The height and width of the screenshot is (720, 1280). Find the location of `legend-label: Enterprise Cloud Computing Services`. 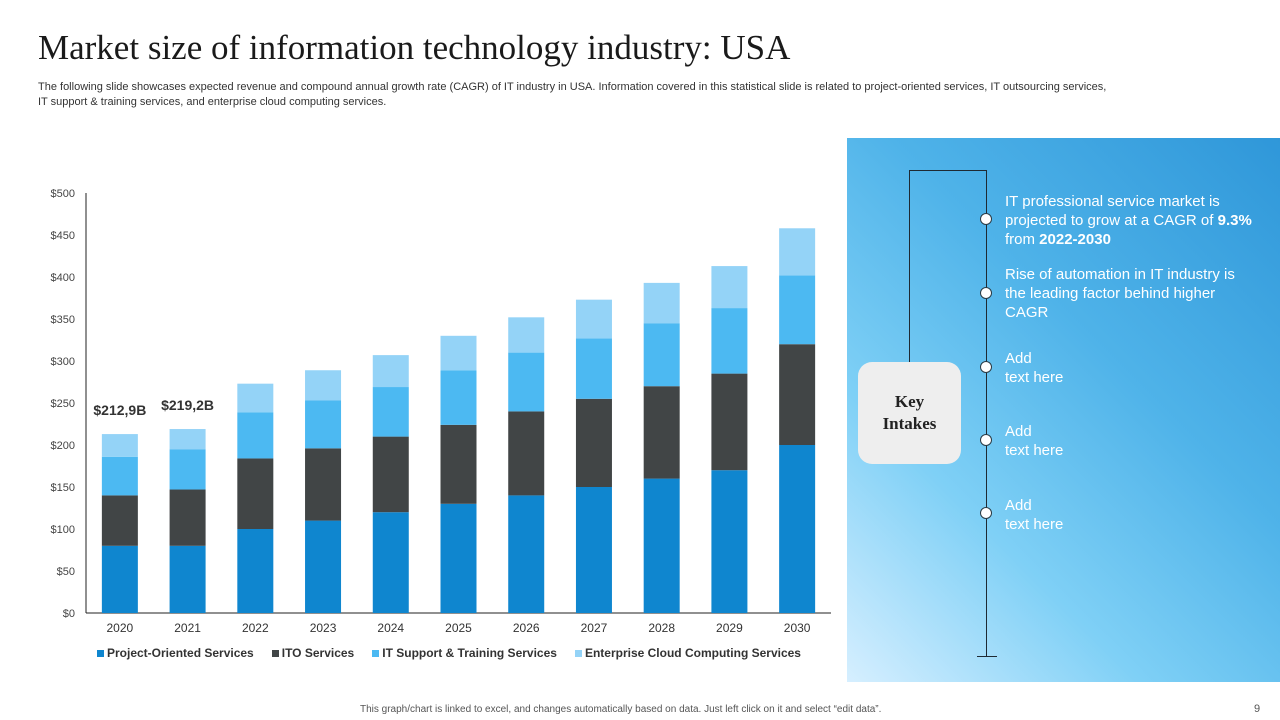

legend-label: Enterprise Cloud Computing Services is located at coordinates (692, 653).